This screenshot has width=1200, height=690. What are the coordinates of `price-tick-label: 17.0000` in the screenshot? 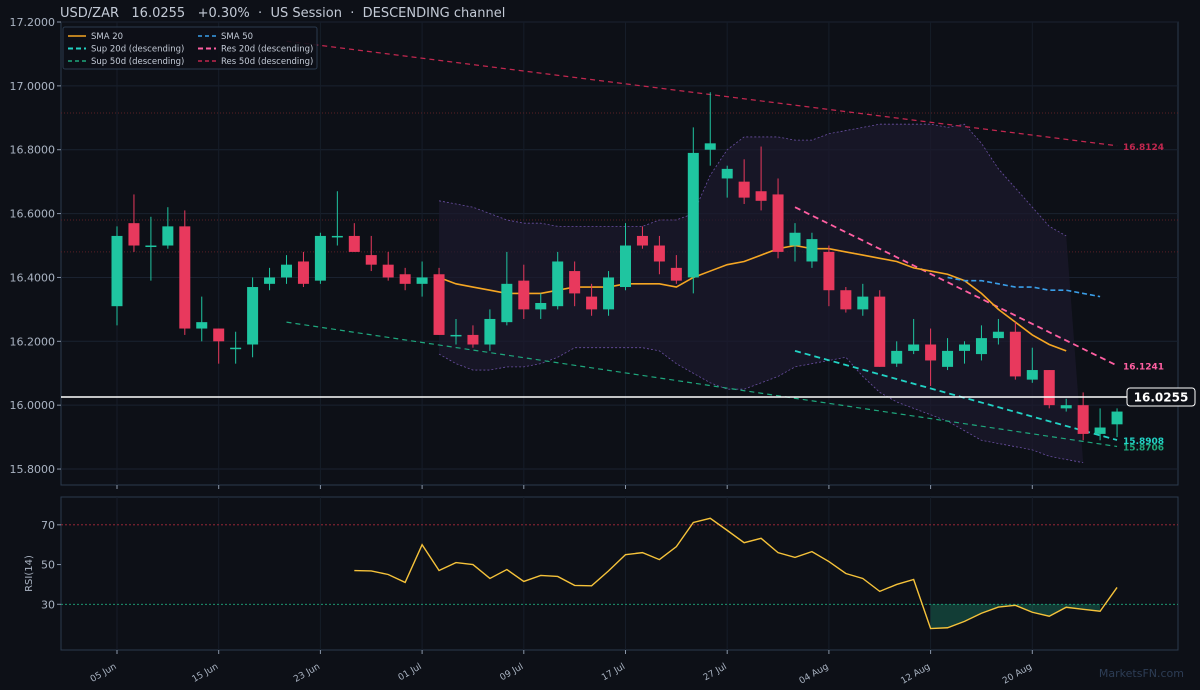 It's located at (33, 86).